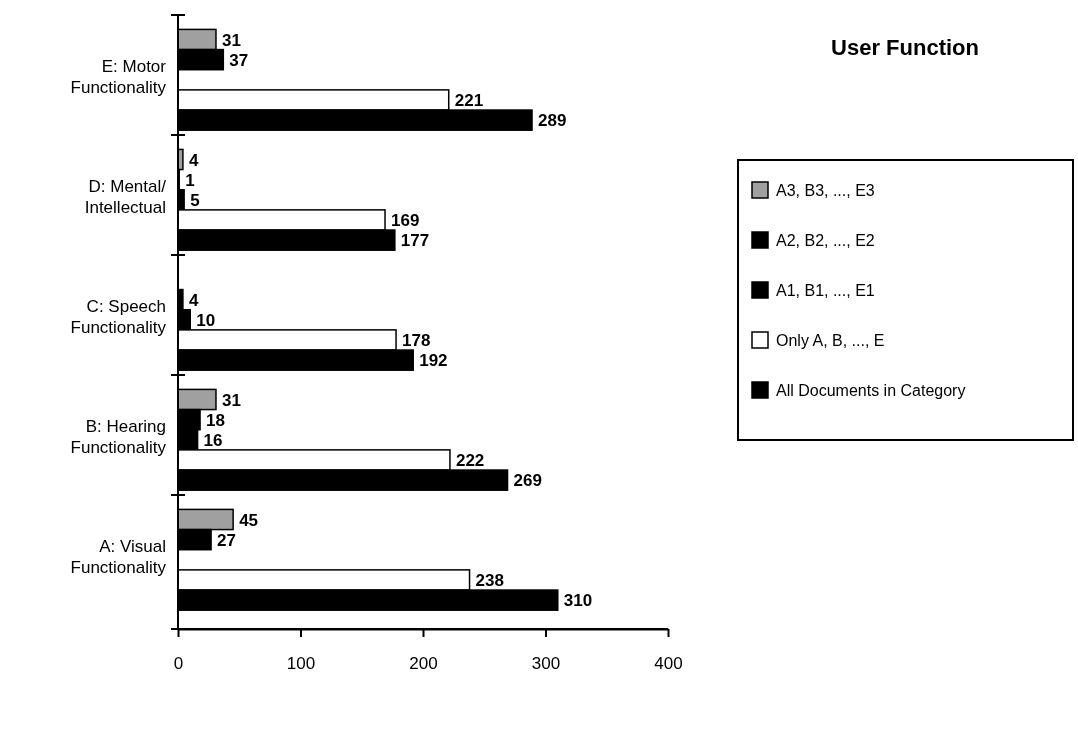 The width and height of the screenshot is (1078, 729). What do you see at coordinates (825, 240) in the screenshot?
I see `legend-label: A2, B2, ..., E2` at bounding box center [825, 240].